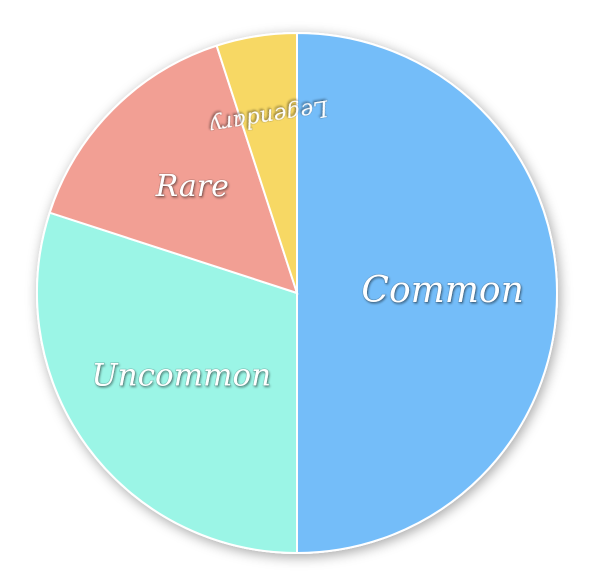 The height and width of the screenshot is (587, 589). Describe the element at coordinates (442, 290) in the screenshot. I see `pie-label-common: Common` at that location.